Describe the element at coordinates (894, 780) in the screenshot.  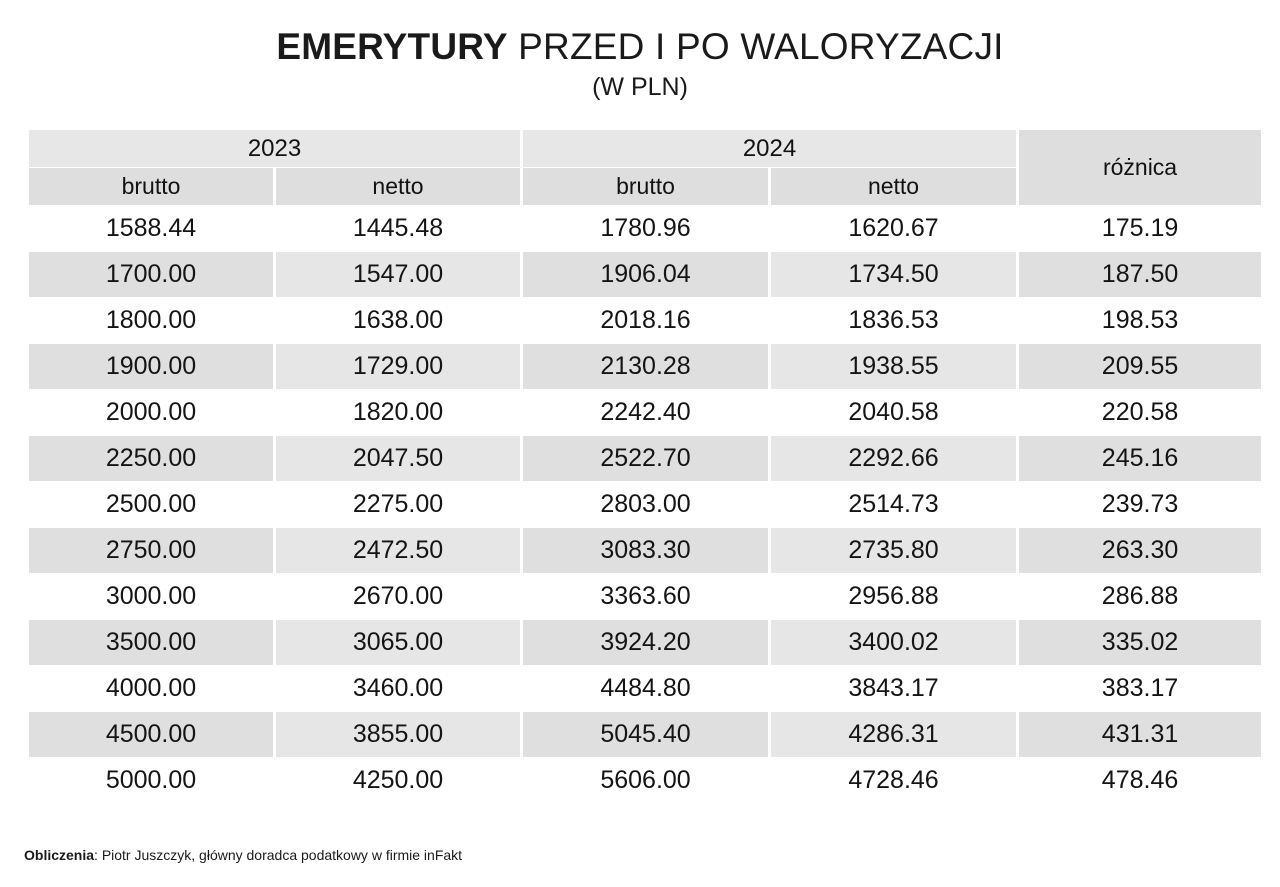
I see `table-cell: 4728.46` at that location.